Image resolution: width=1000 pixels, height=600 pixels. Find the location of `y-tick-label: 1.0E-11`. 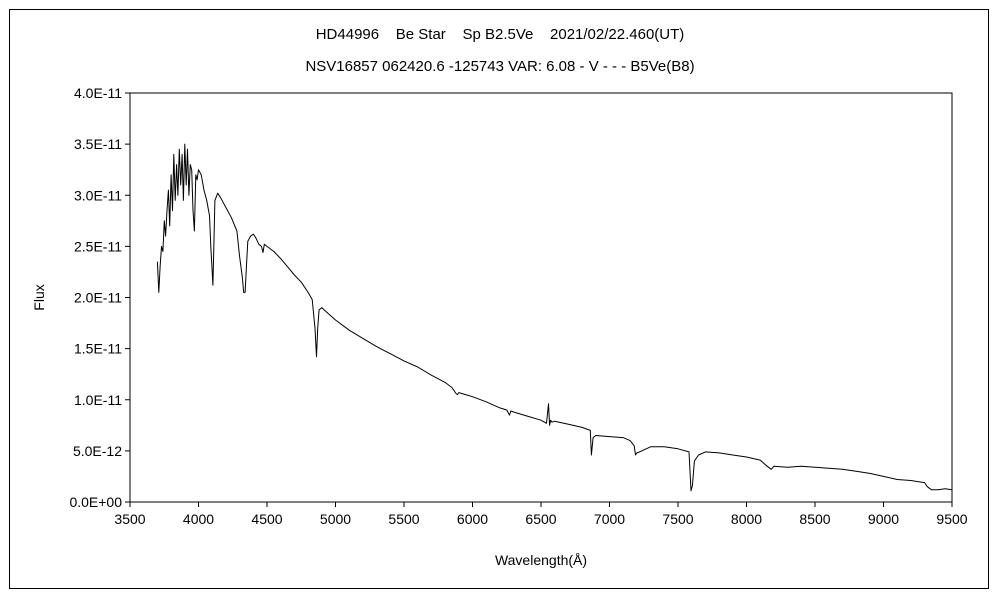

y-tick-label: 1.0E-11 is located at coordinates (98, 400).